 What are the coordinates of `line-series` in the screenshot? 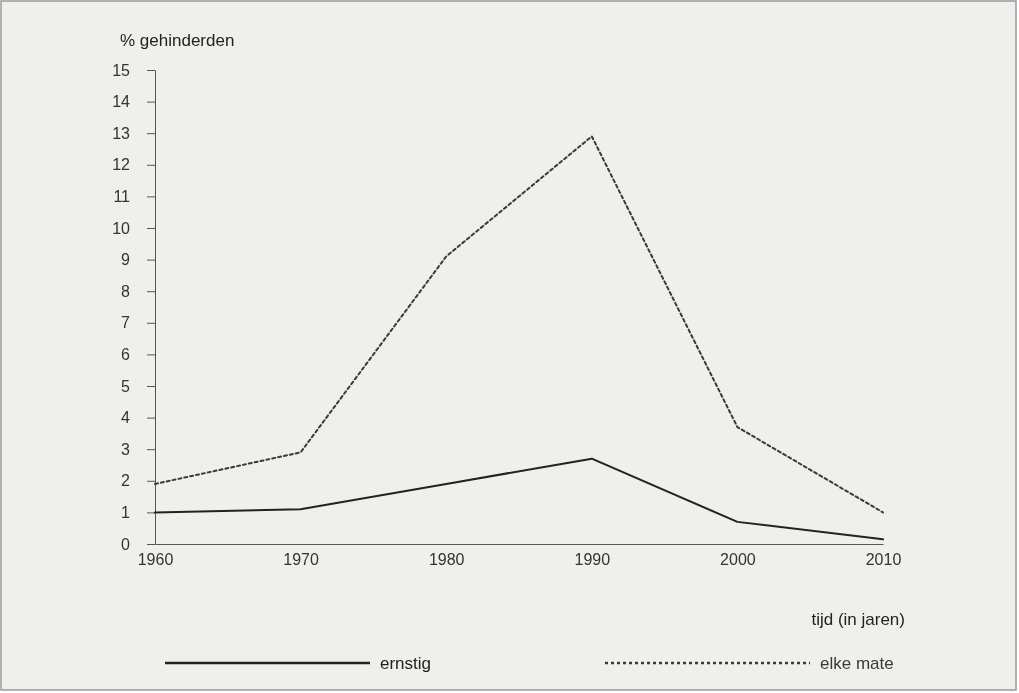 It's located at (519, 499).